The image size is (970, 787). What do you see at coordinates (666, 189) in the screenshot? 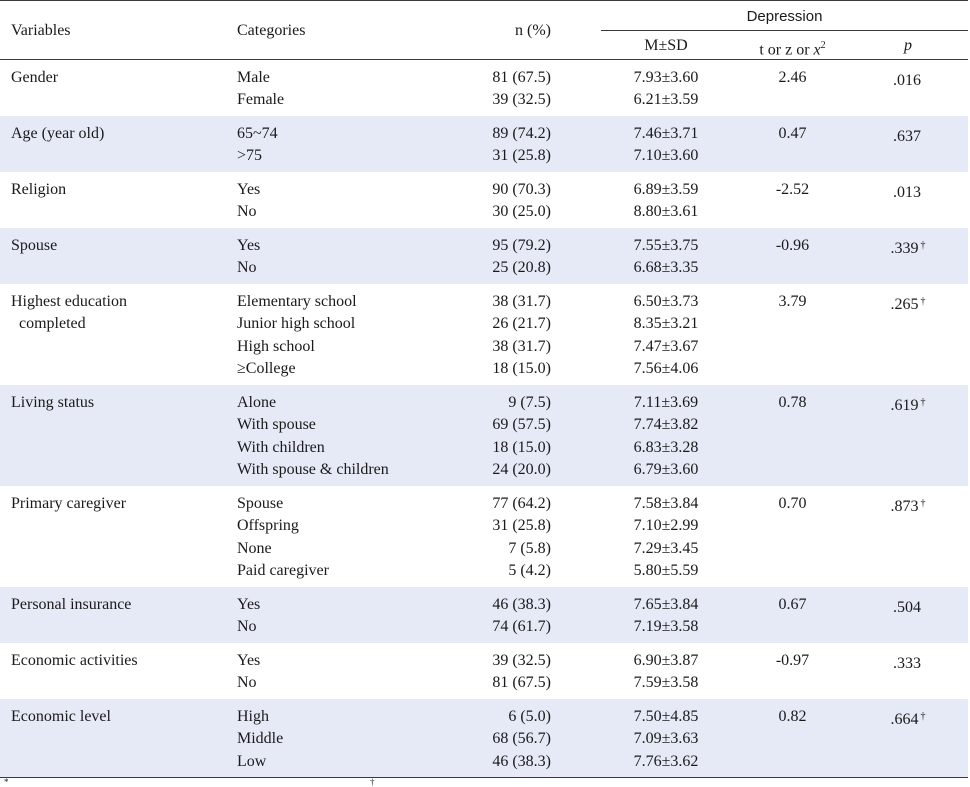
I see `msd-value: 6.89±3.59` at bounding box center [666, 189].